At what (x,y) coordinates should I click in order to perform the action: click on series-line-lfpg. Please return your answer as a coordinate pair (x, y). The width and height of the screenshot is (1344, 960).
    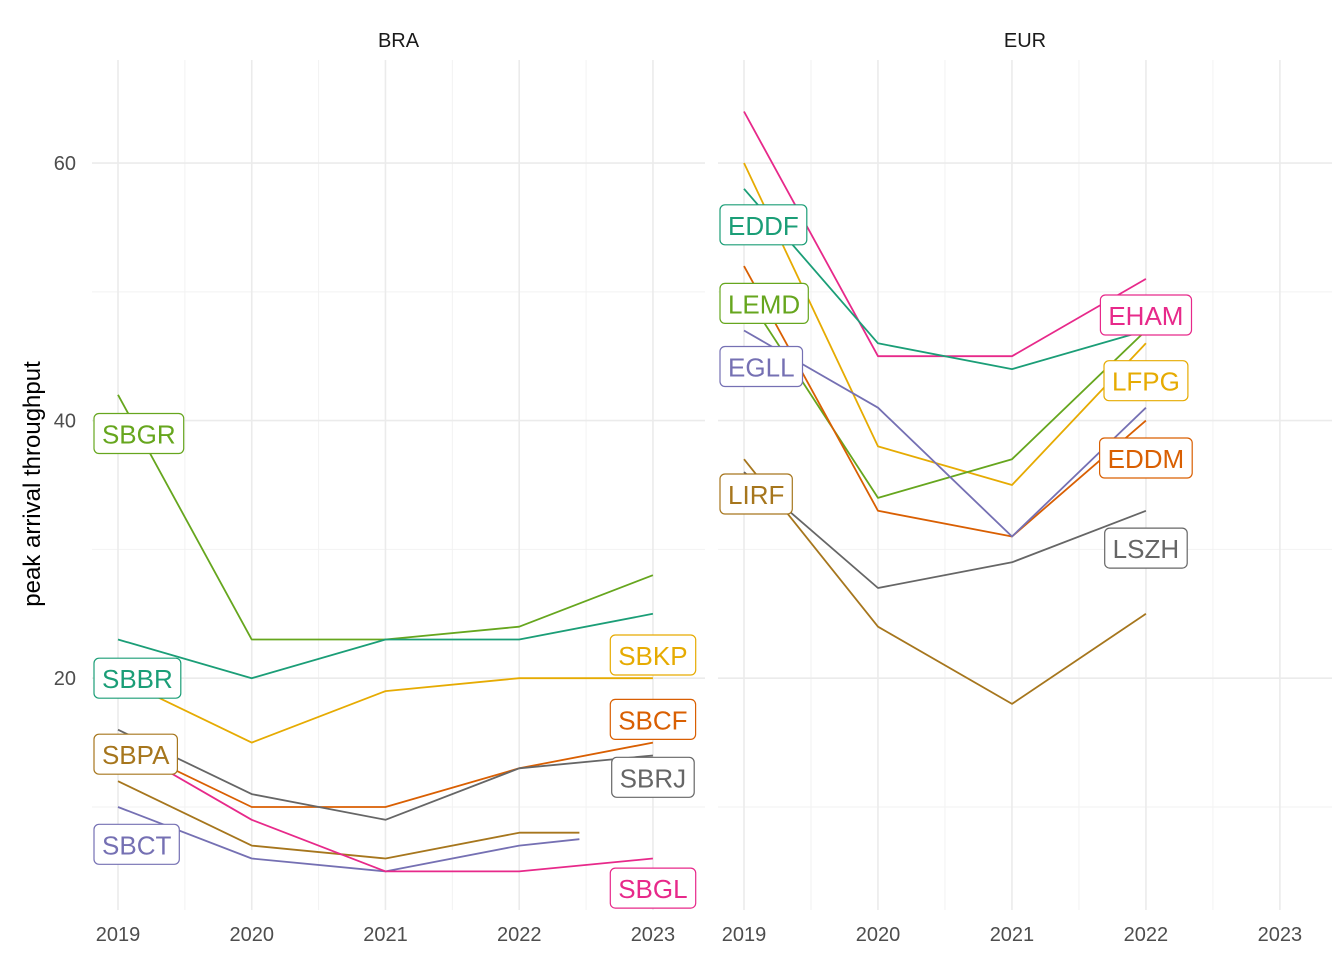
    Looking at the image, I should click on (945, 324).